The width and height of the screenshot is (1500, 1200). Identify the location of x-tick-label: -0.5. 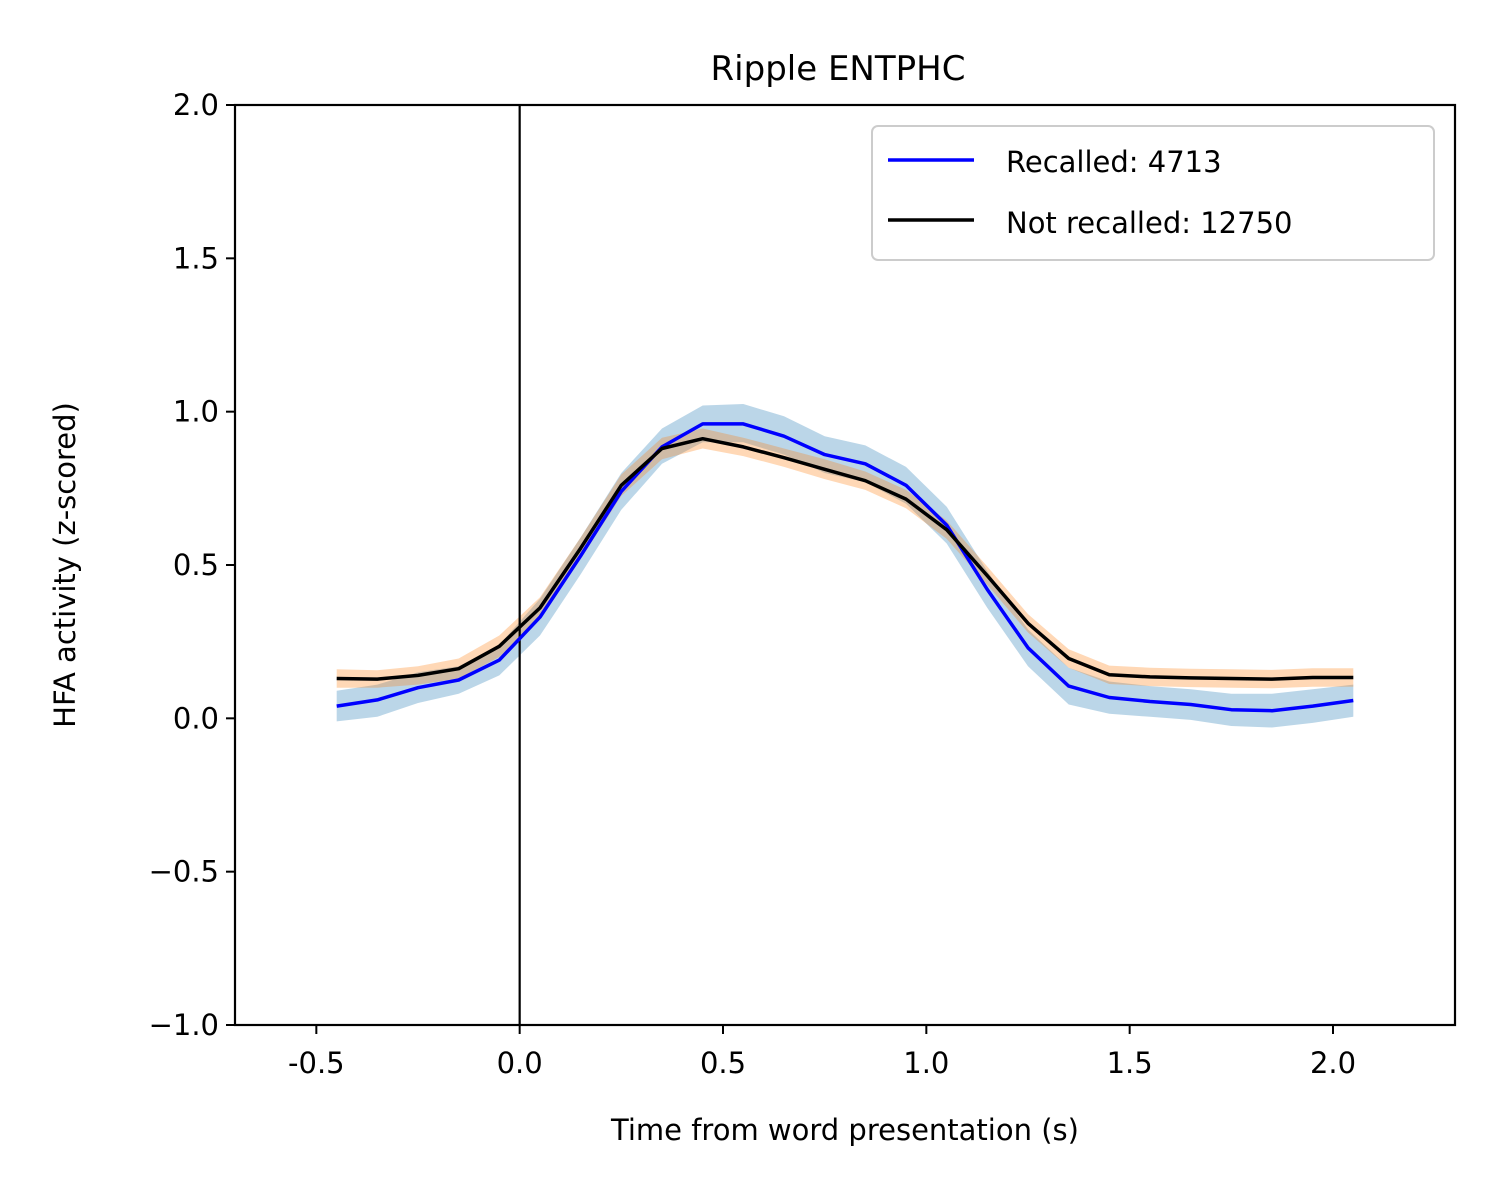
(316, 1063).